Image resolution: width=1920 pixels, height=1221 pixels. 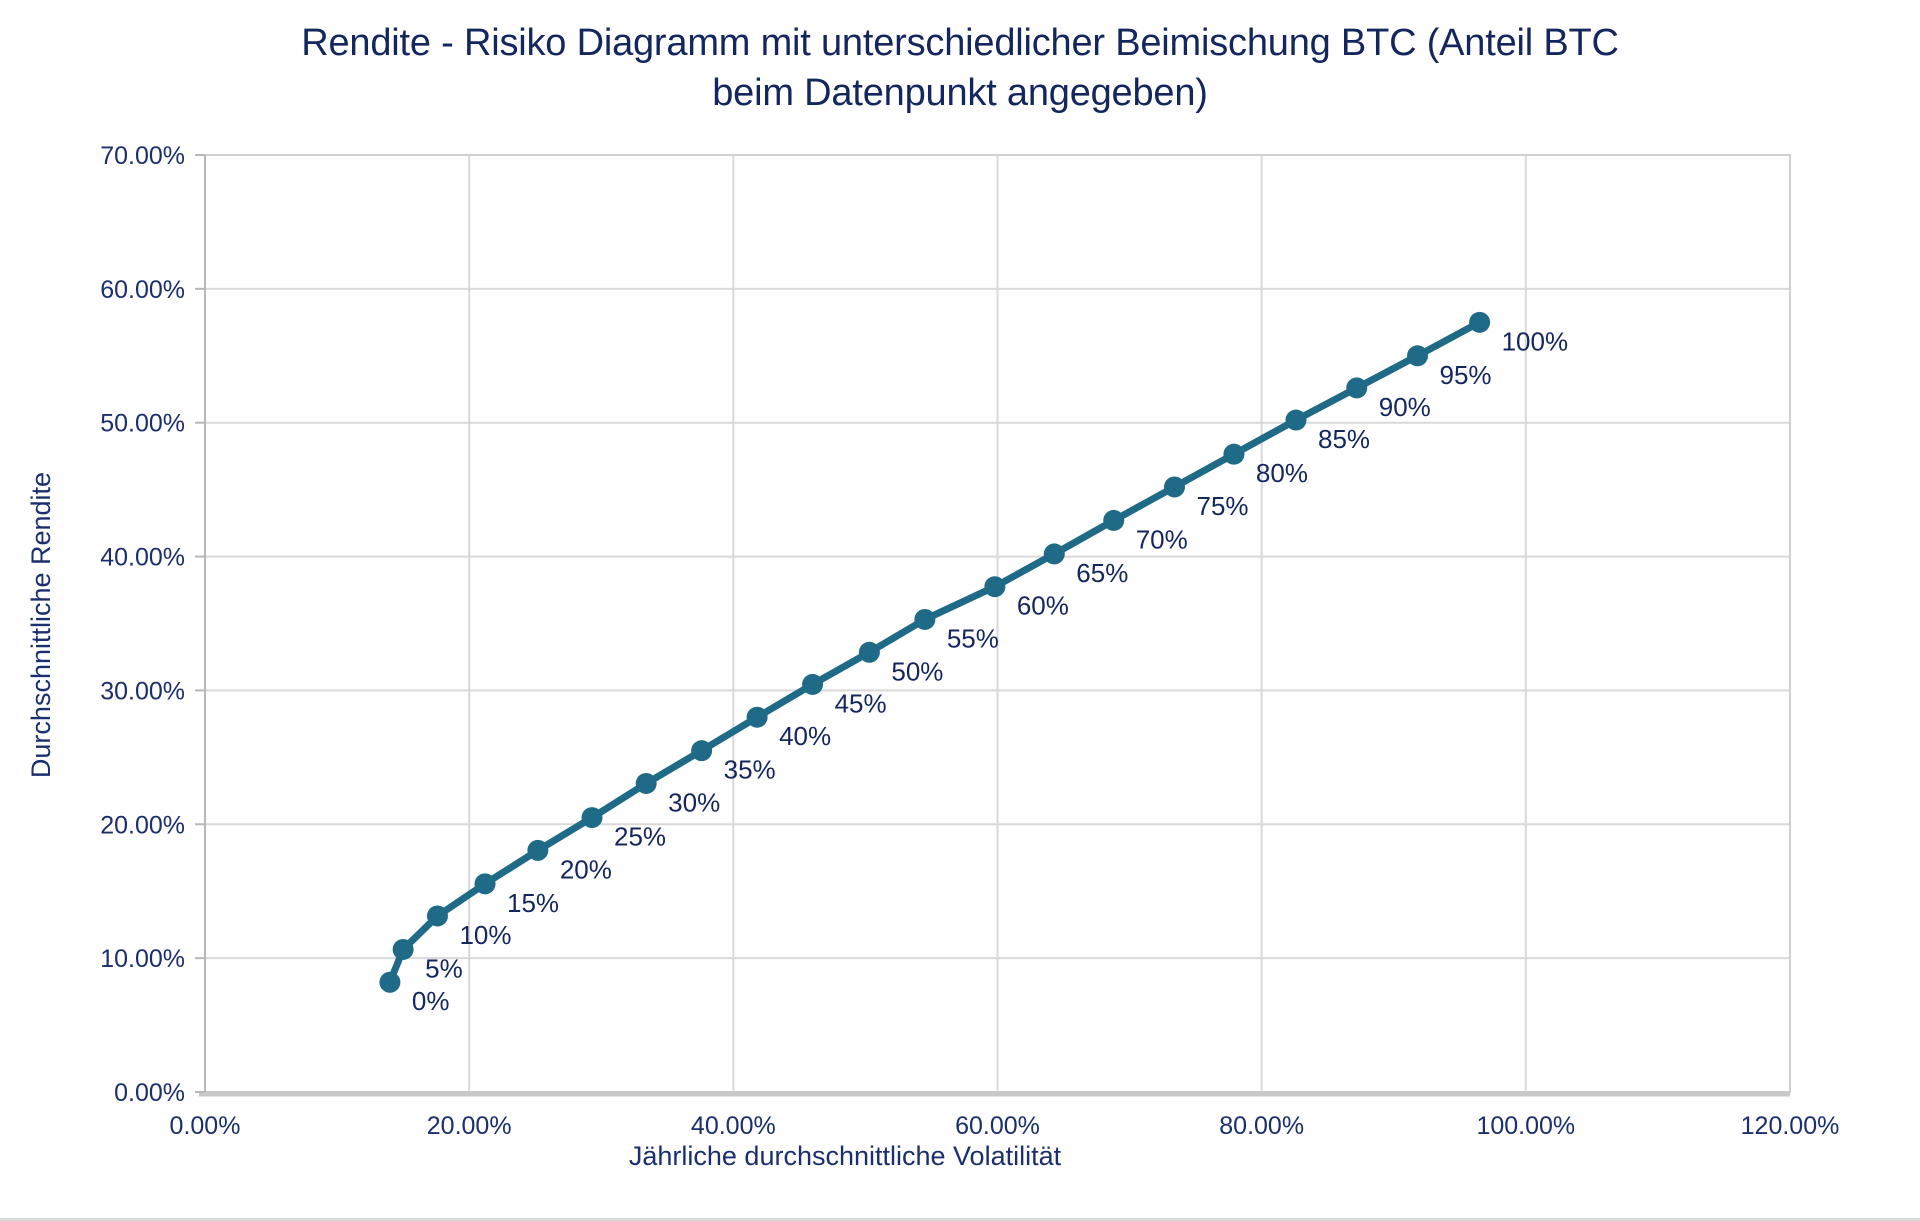 What do you see at coordinates (861, 703) in the screenshot?
I see `data-point-label: 45%` at bounding box center [861, 703].